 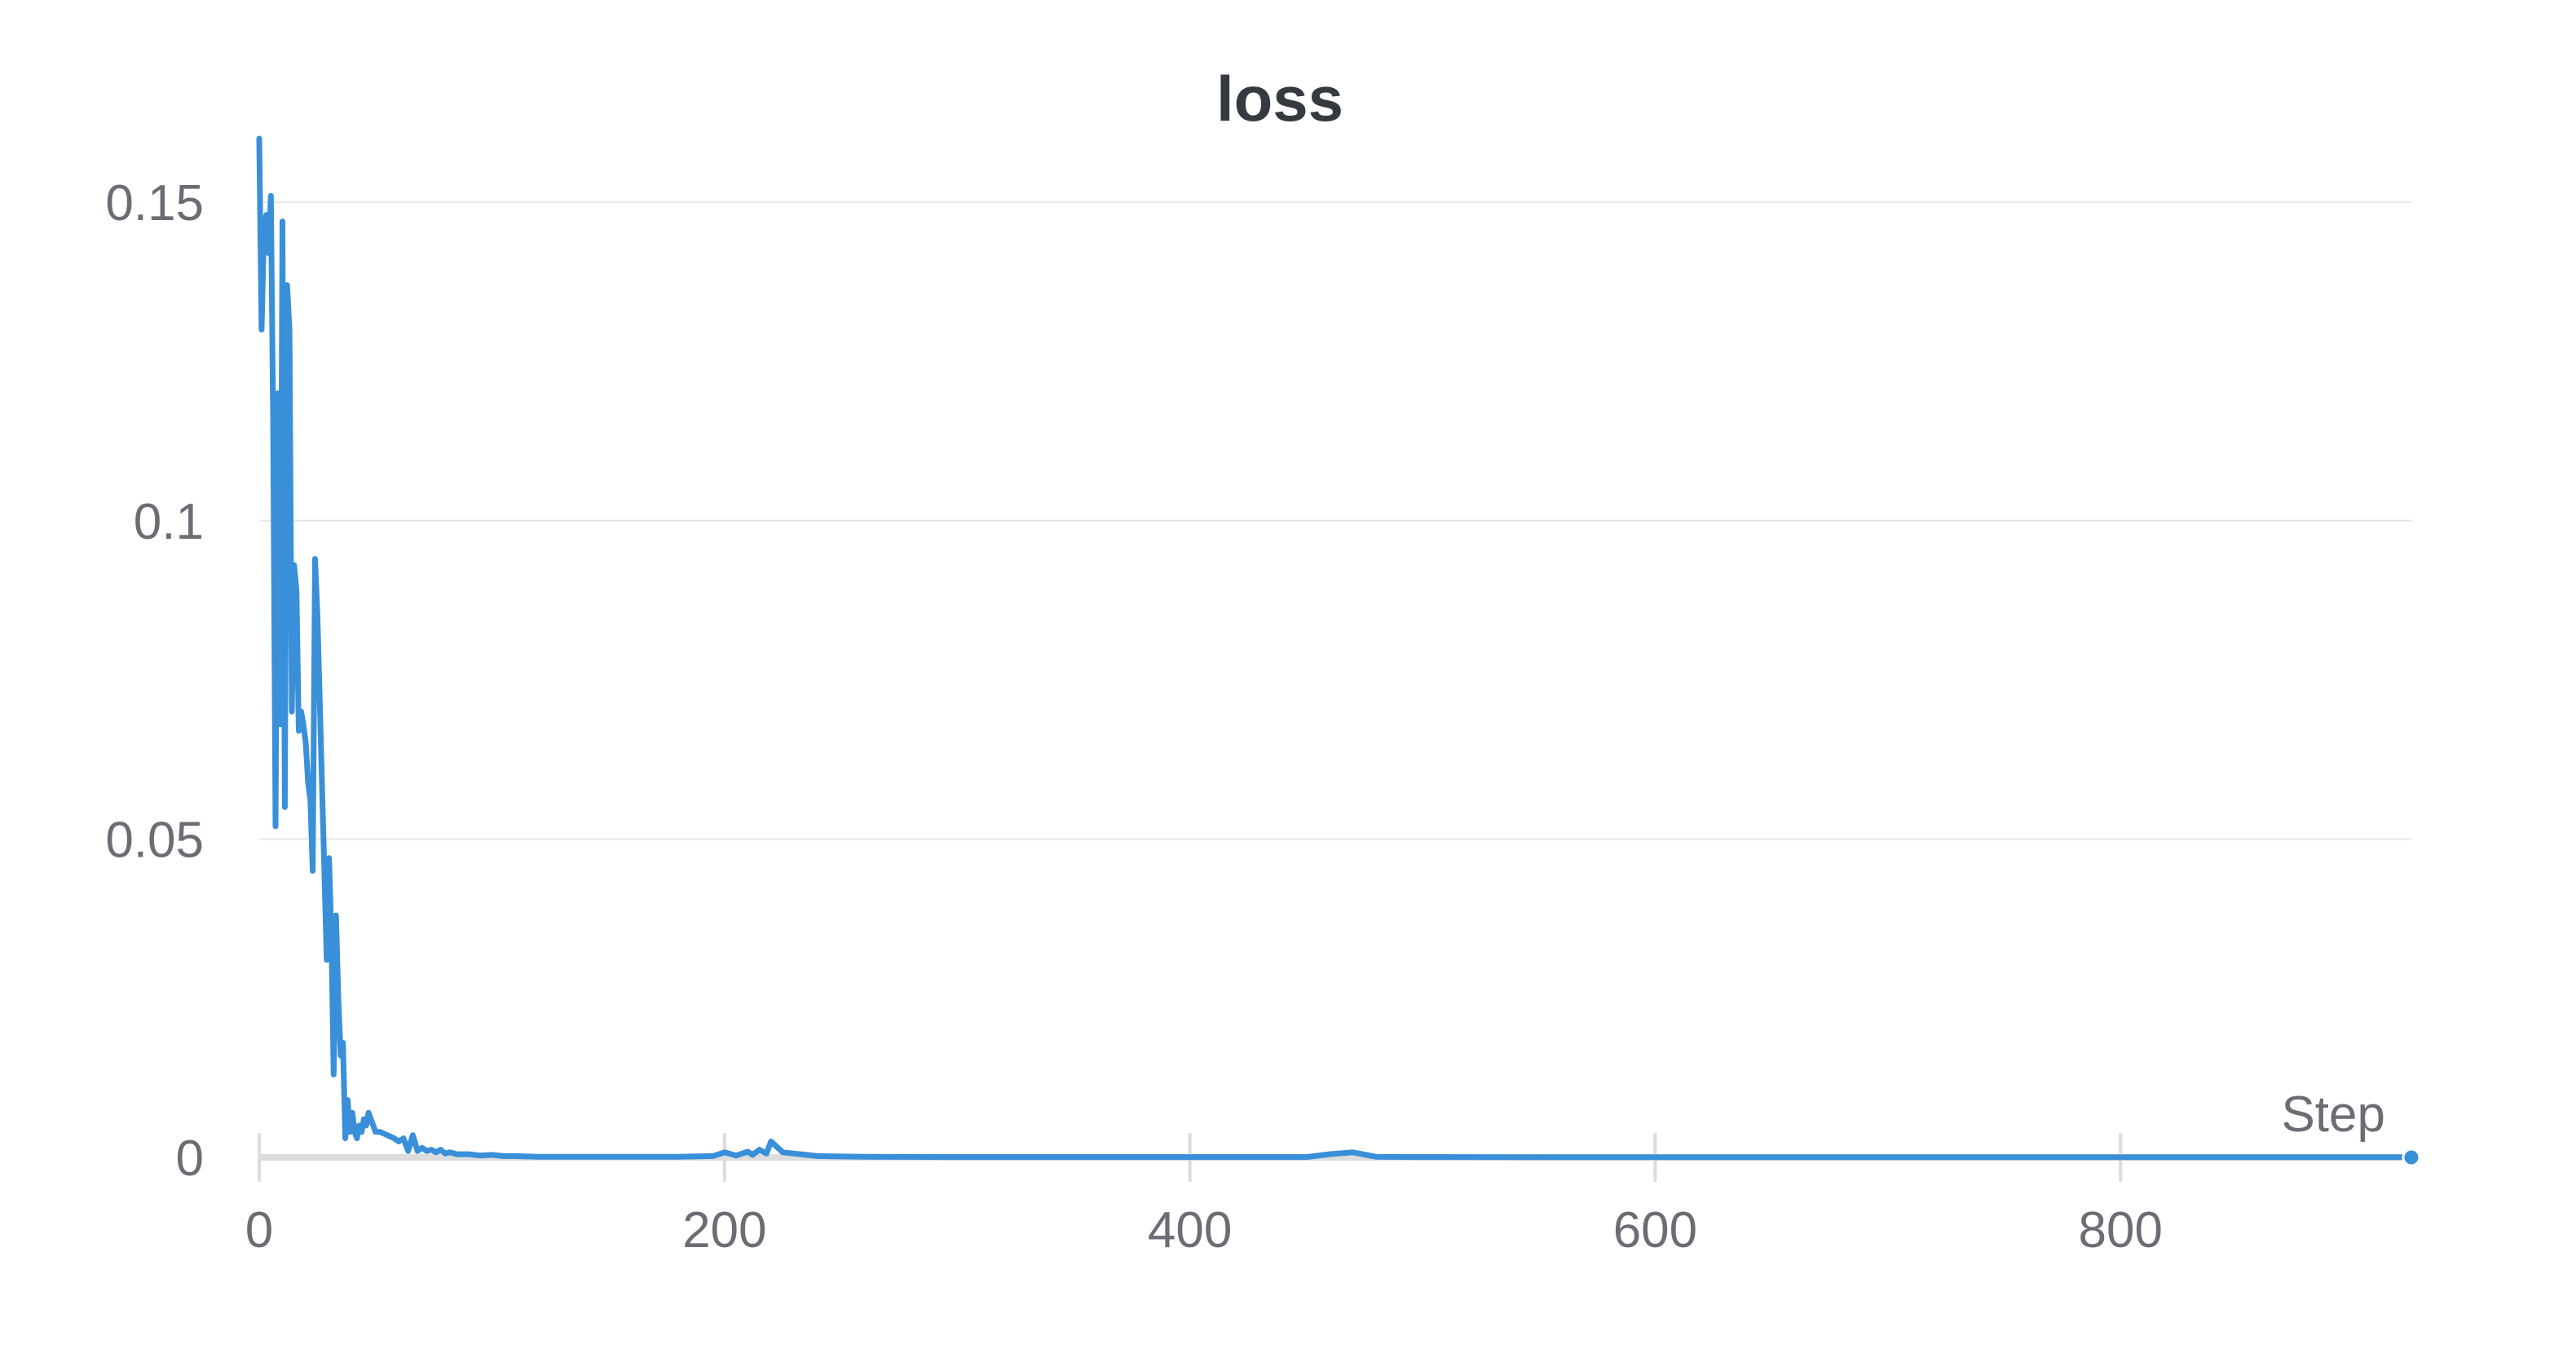 What do you see at coordinates (154, 681) in the screenshot?
I see `y-axis: 0 0.05 0.1 0.15` at bounding box center [154, 681].